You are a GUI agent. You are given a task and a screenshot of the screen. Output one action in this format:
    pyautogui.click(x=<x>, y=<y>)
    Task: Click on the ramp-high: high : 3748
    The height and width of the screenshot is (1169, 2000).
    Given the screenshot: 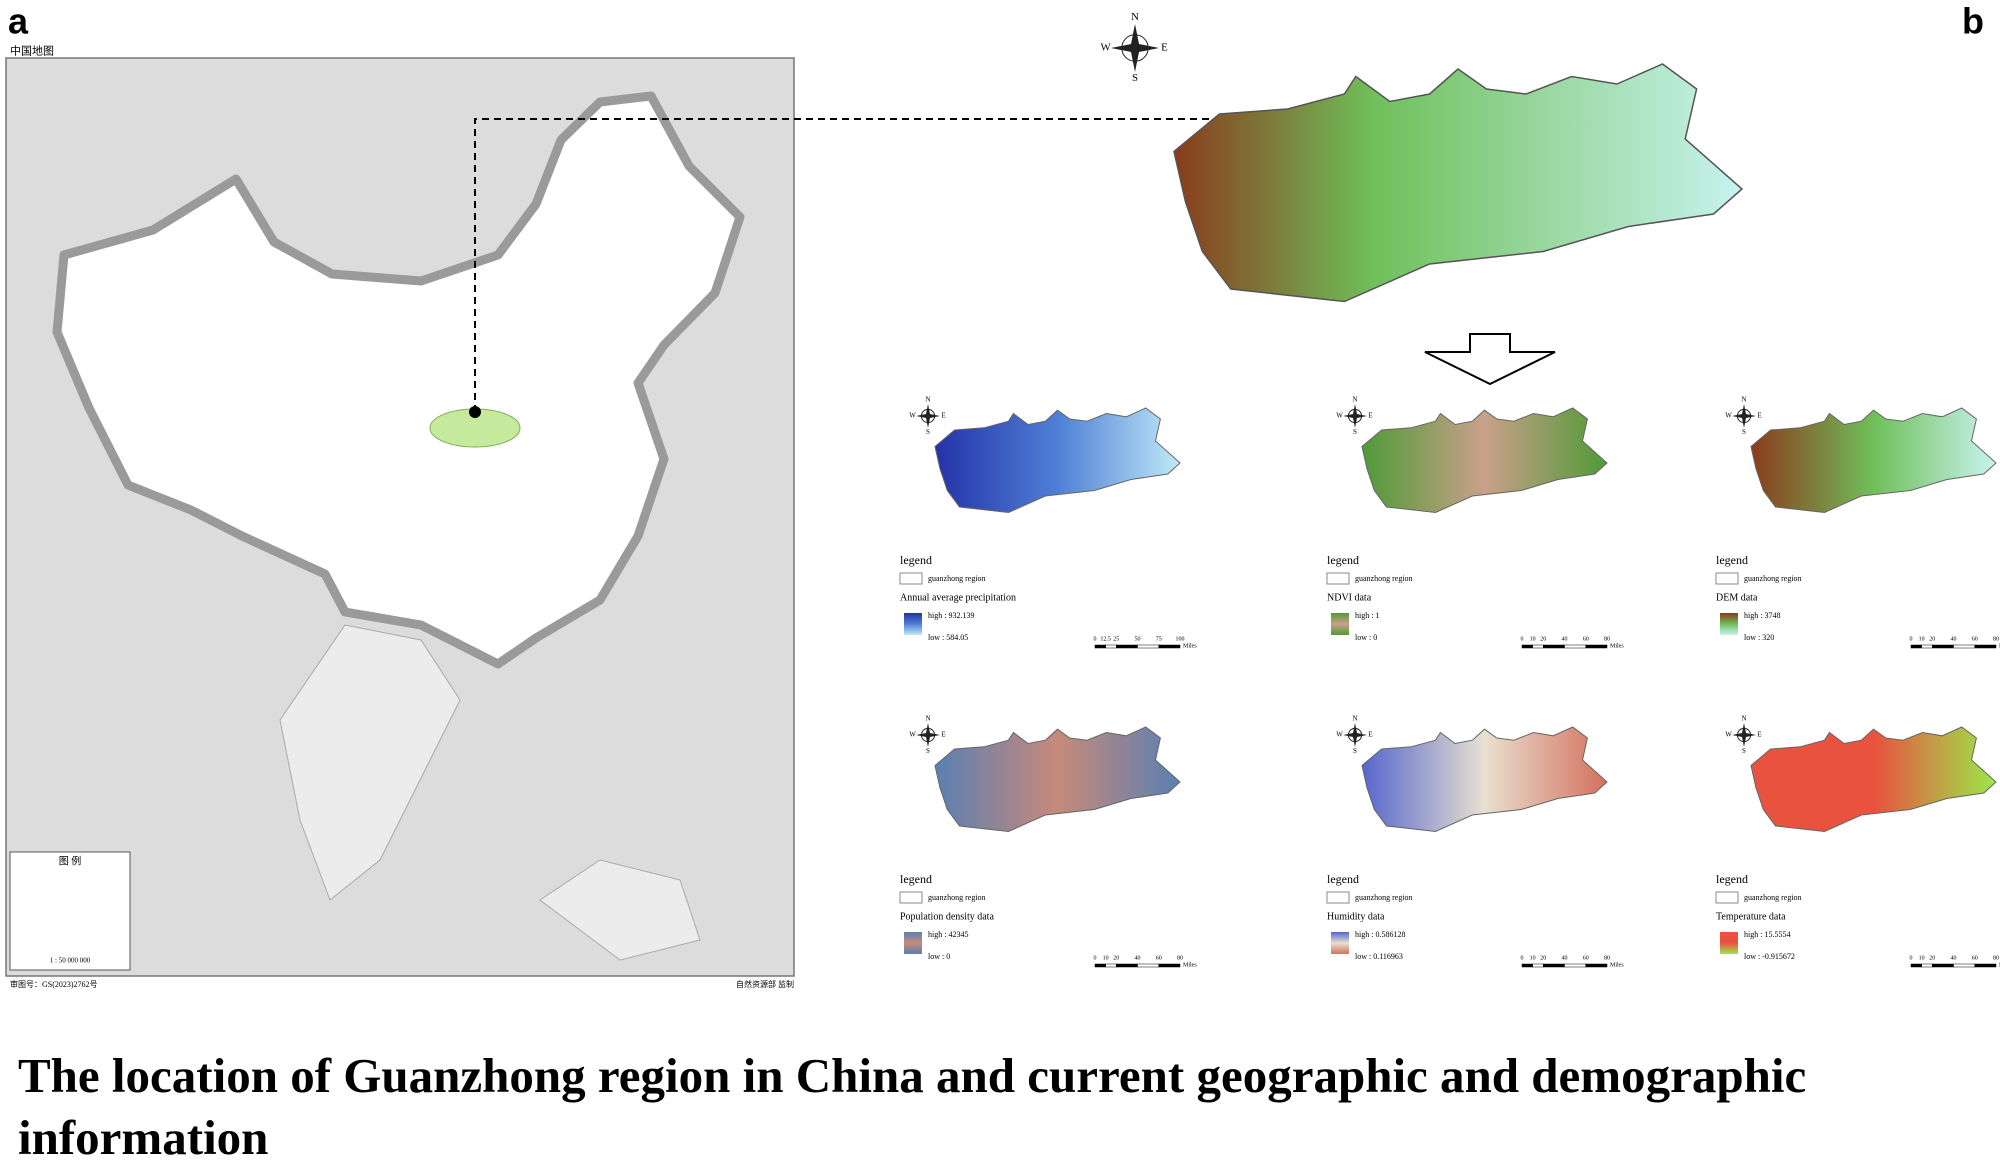 What is the action you would take?
    pyautogui.click(x=1762, y=615)
    